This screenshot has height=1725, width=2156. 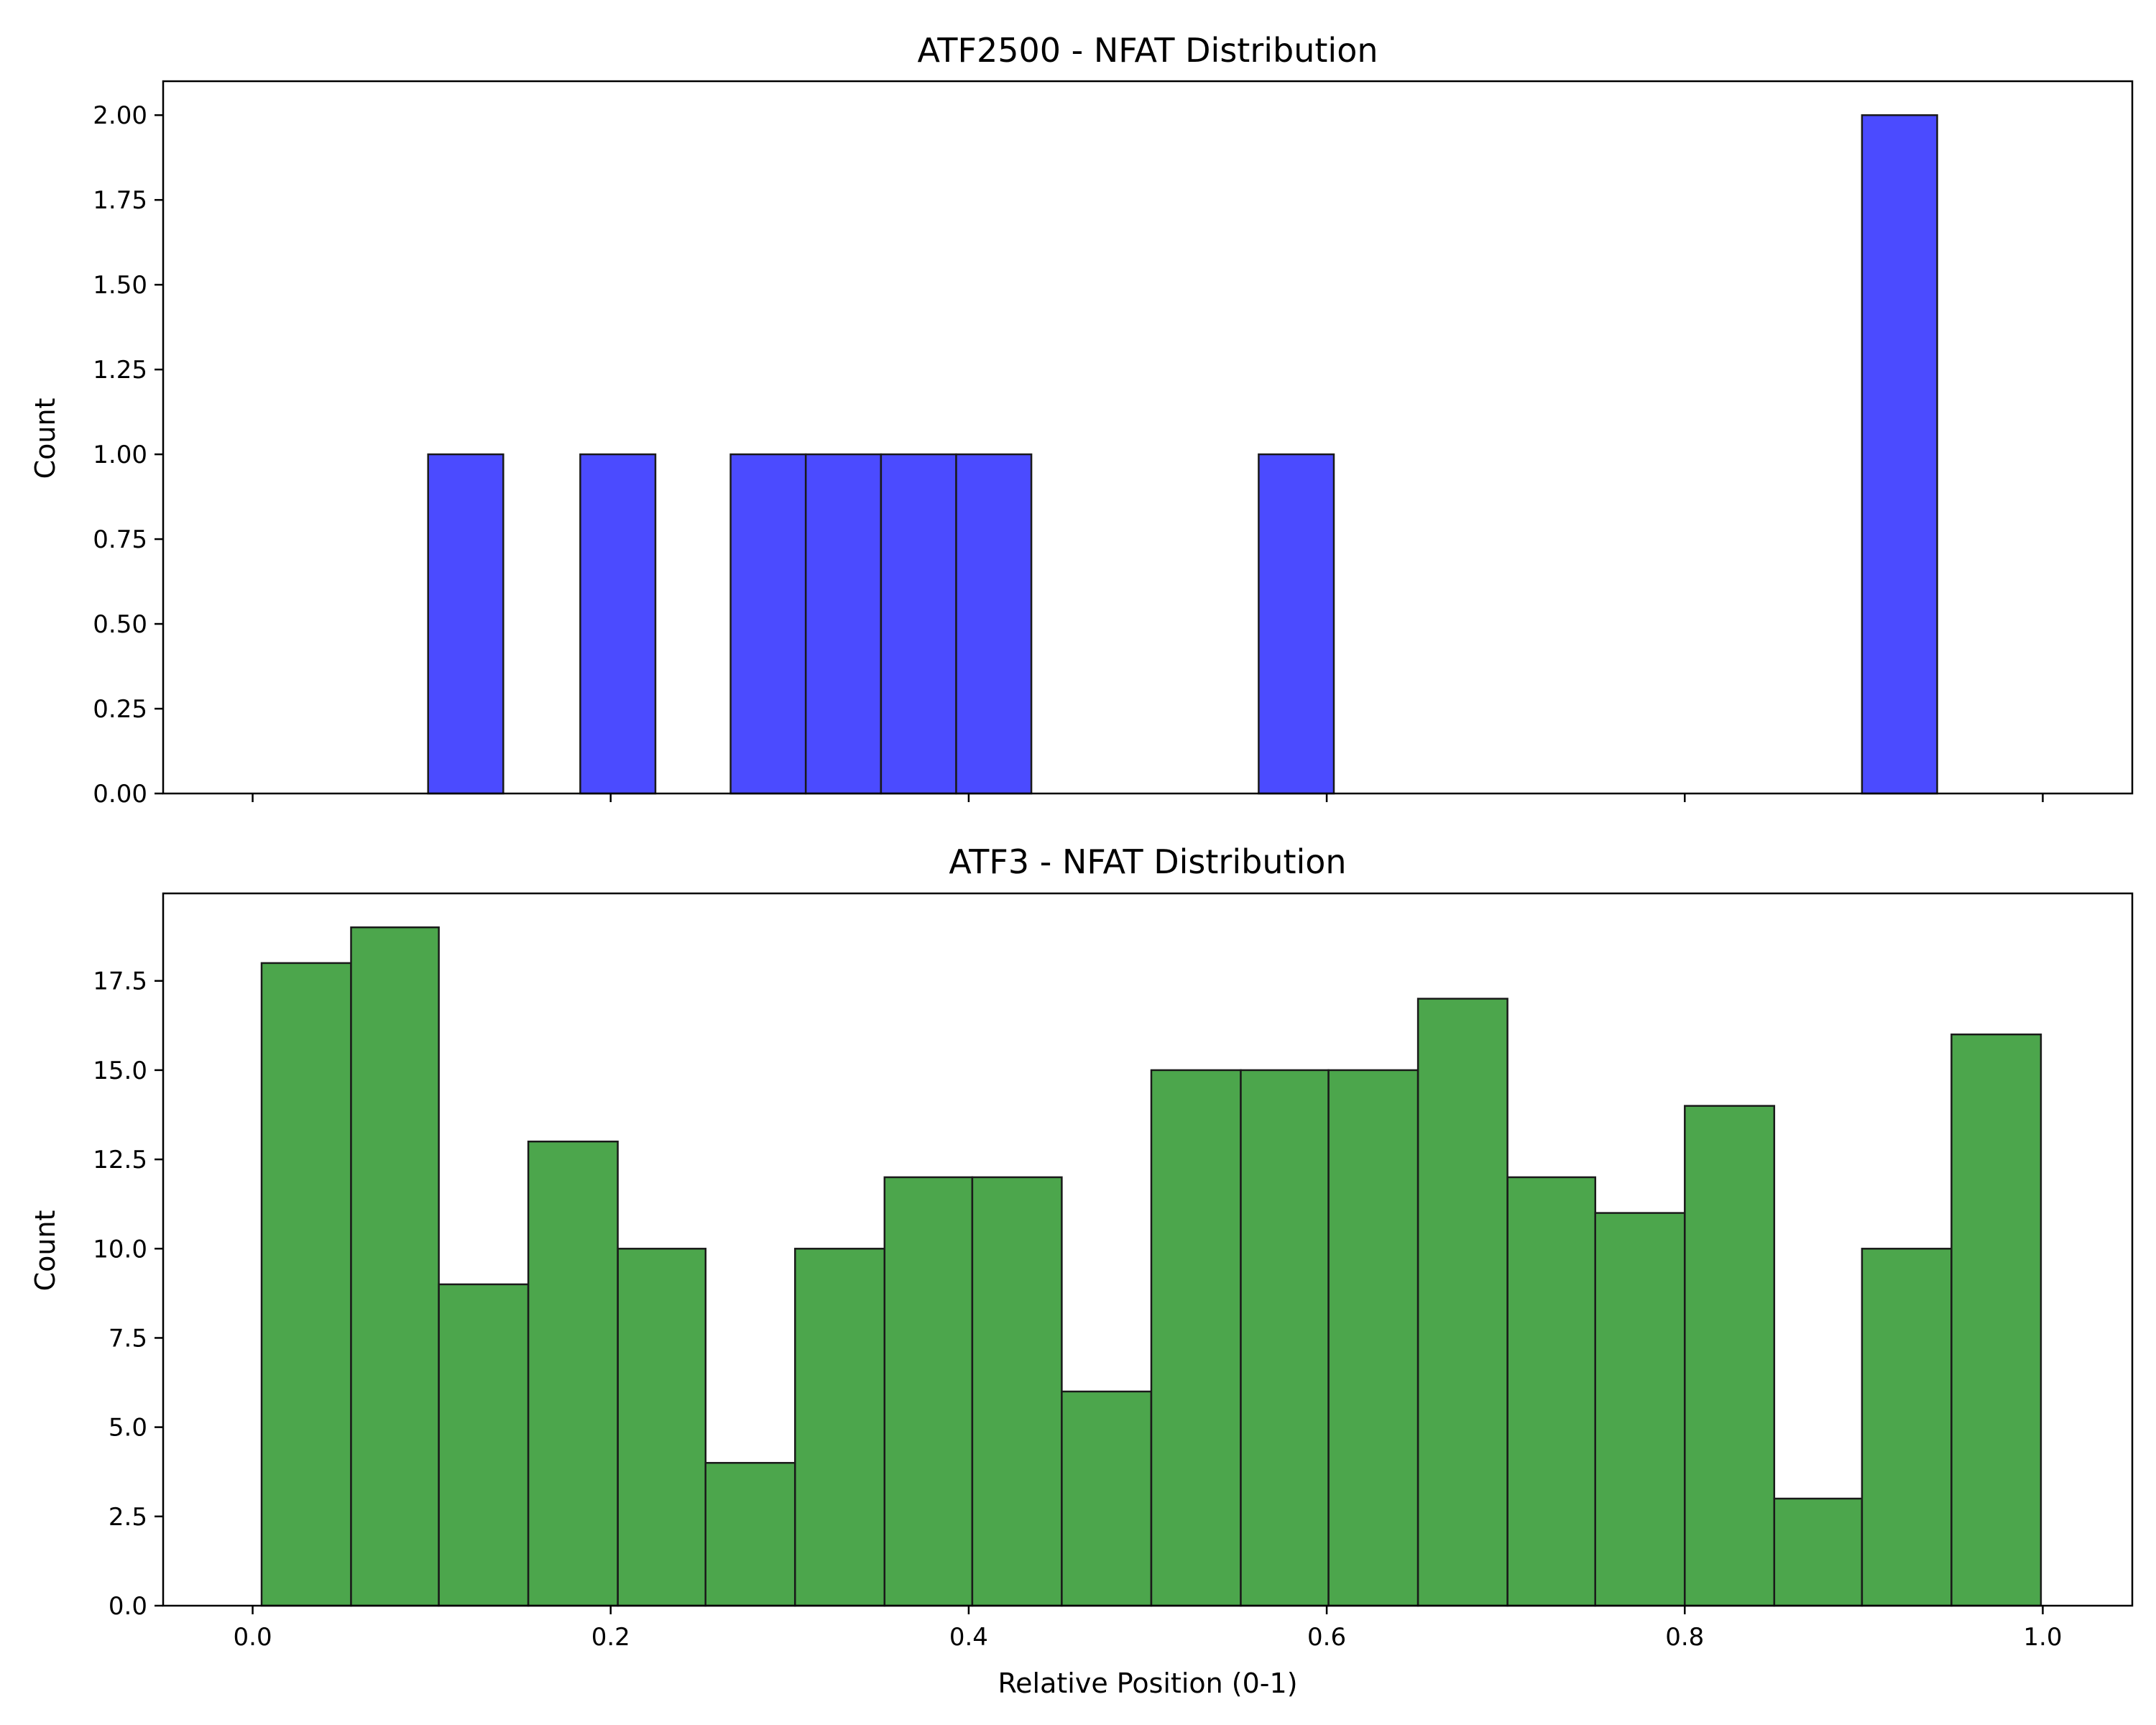 What do you see at coordinates (120, 539) in the screenshot?
I see `y-tick-label: 0.75` at bounding box center [120, 539].